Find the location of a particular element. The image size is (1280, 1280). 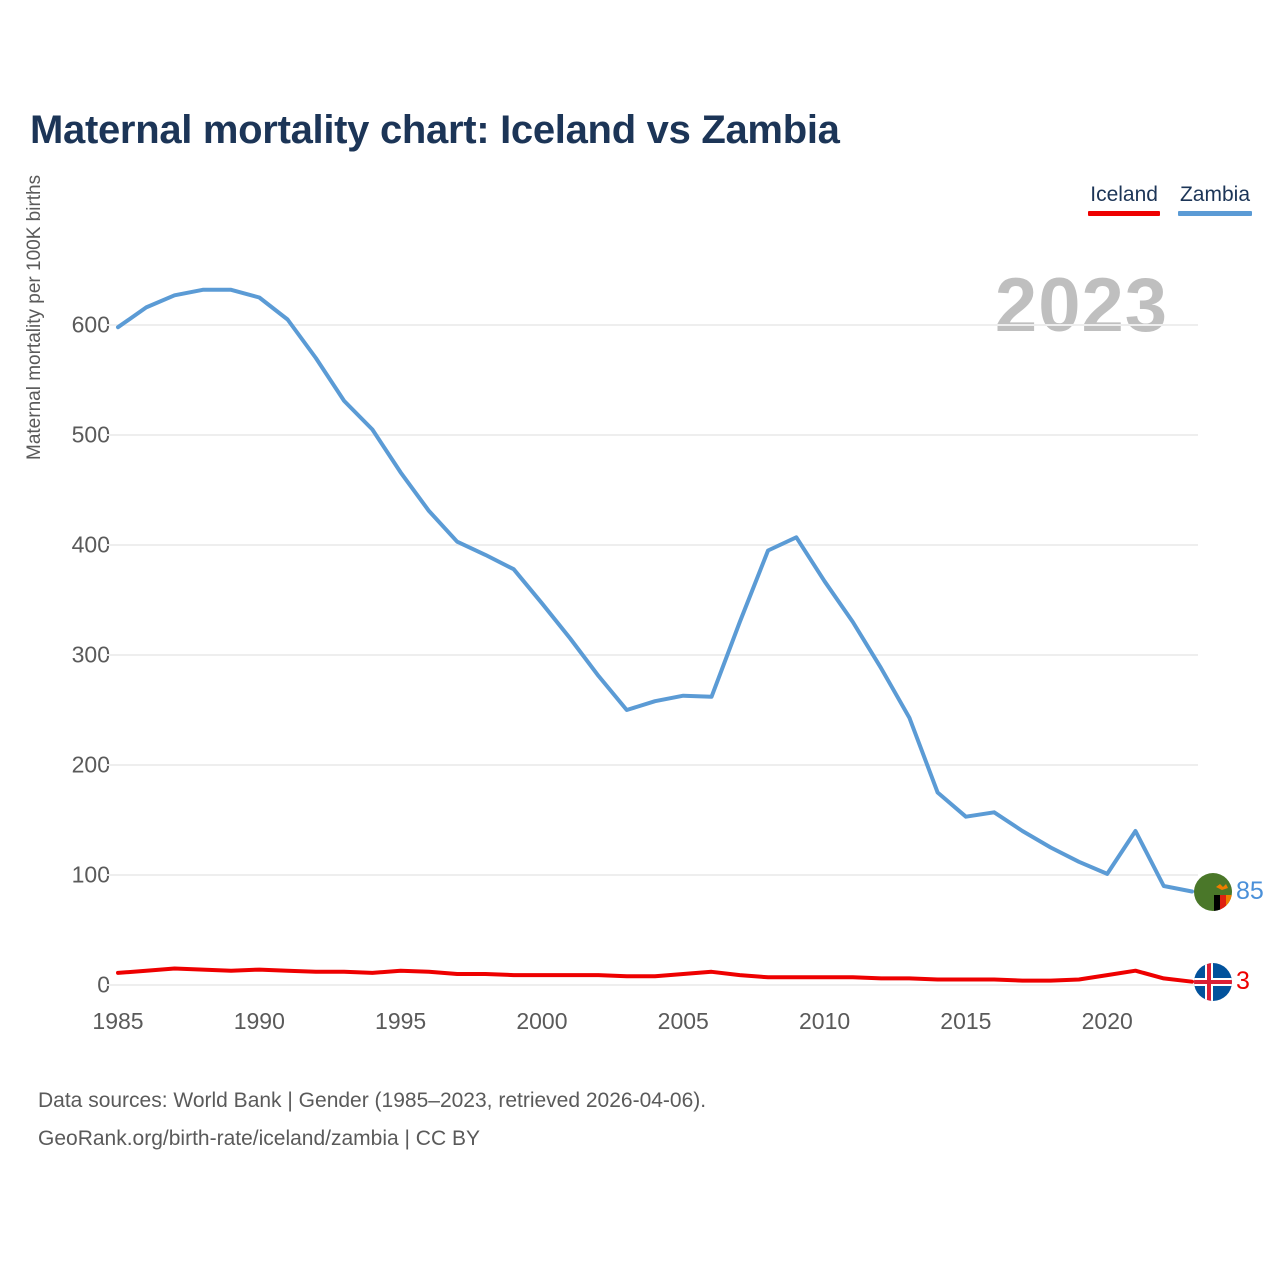

x-tick-label: 2015 is located at coordinates (966, 1021).